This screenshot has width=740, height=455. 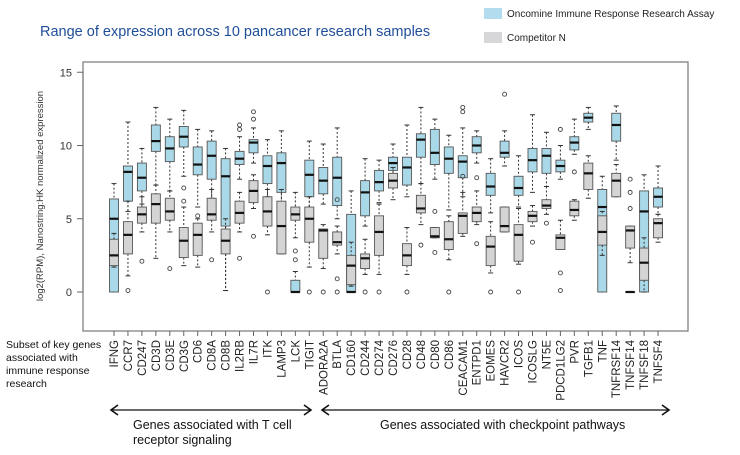 What do you see at coordinates (575, 352) in the screenshot?
I see `x-tick-label-pvr: PVR` at bounding box center [575, 352].